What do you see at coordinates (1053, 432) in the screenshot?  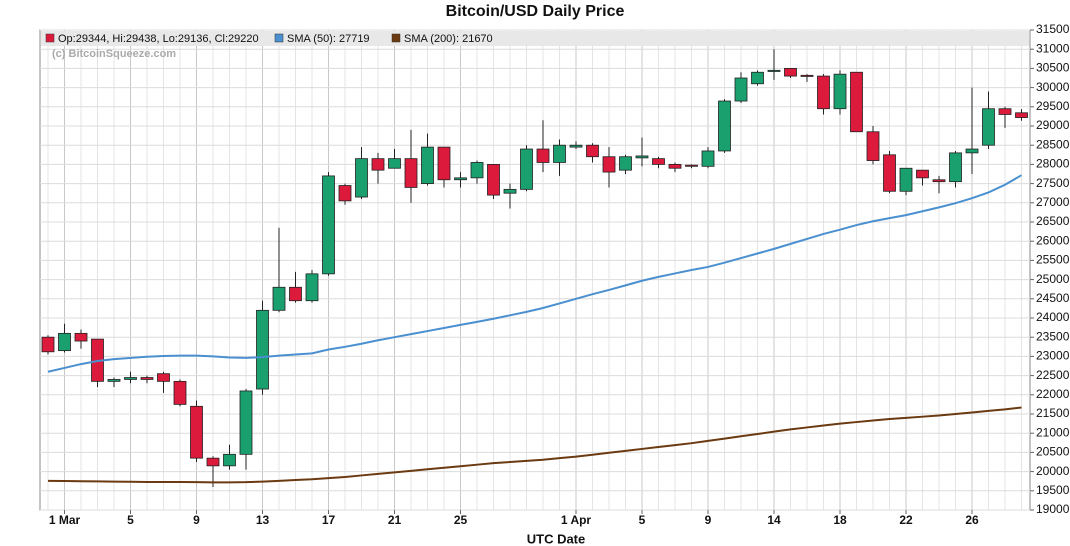 I see `y-tick-label: 21000` at bounding box center [1053, 432].